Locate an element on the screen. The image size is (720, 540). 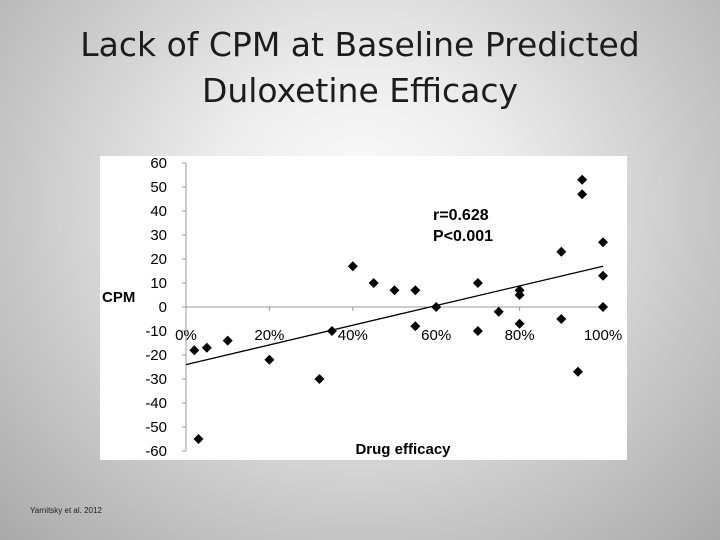
y-tick-label: -60 is located at coordinates (156, 451).